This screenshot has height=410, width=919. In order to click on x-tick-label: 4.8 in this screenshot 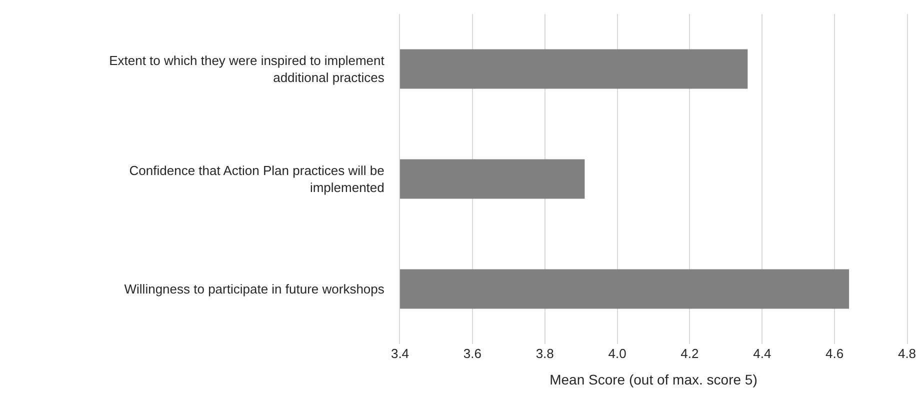, I will do `click(907, 353)`.